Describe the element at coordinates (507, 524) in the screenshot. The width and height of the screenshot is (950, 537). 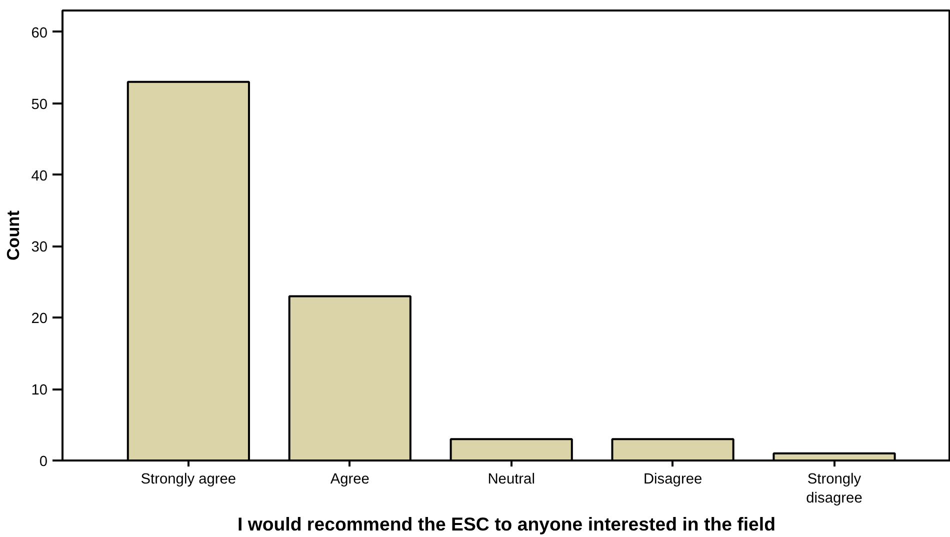
I see `x-axis-title: I would recommend the ESC to anyone interested in the field` at that location.